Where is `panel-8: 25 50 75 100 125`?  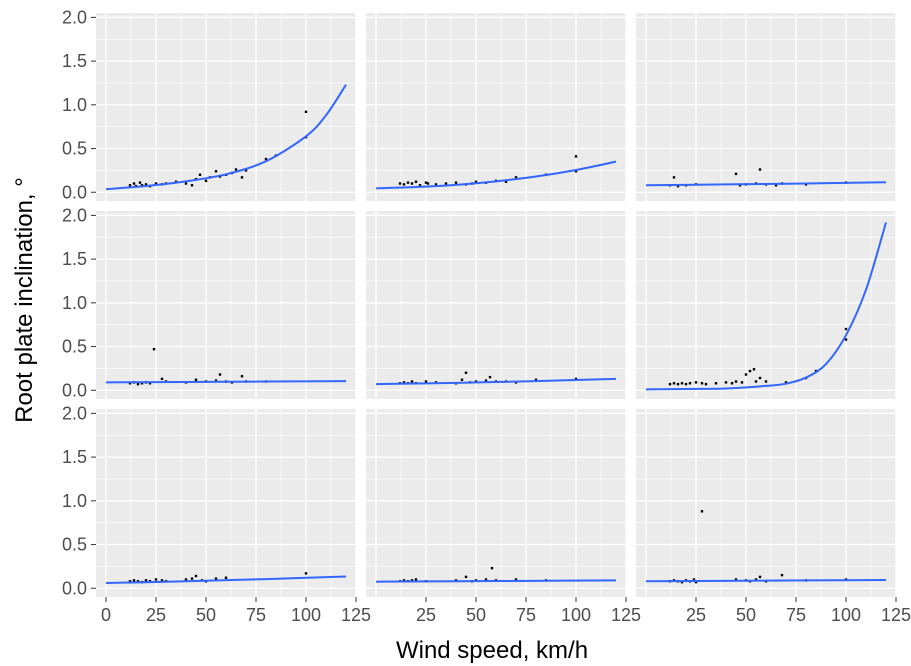
panel-8: 25 50 75 100 125 is located at coordinates (503, 517).